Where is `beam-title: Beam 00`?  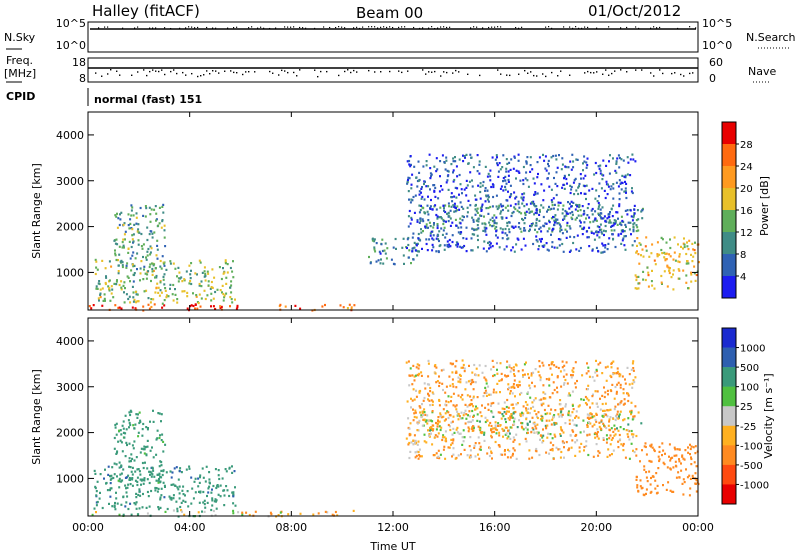 beam-title: Beam 00 is located at coordinates (389, 13).